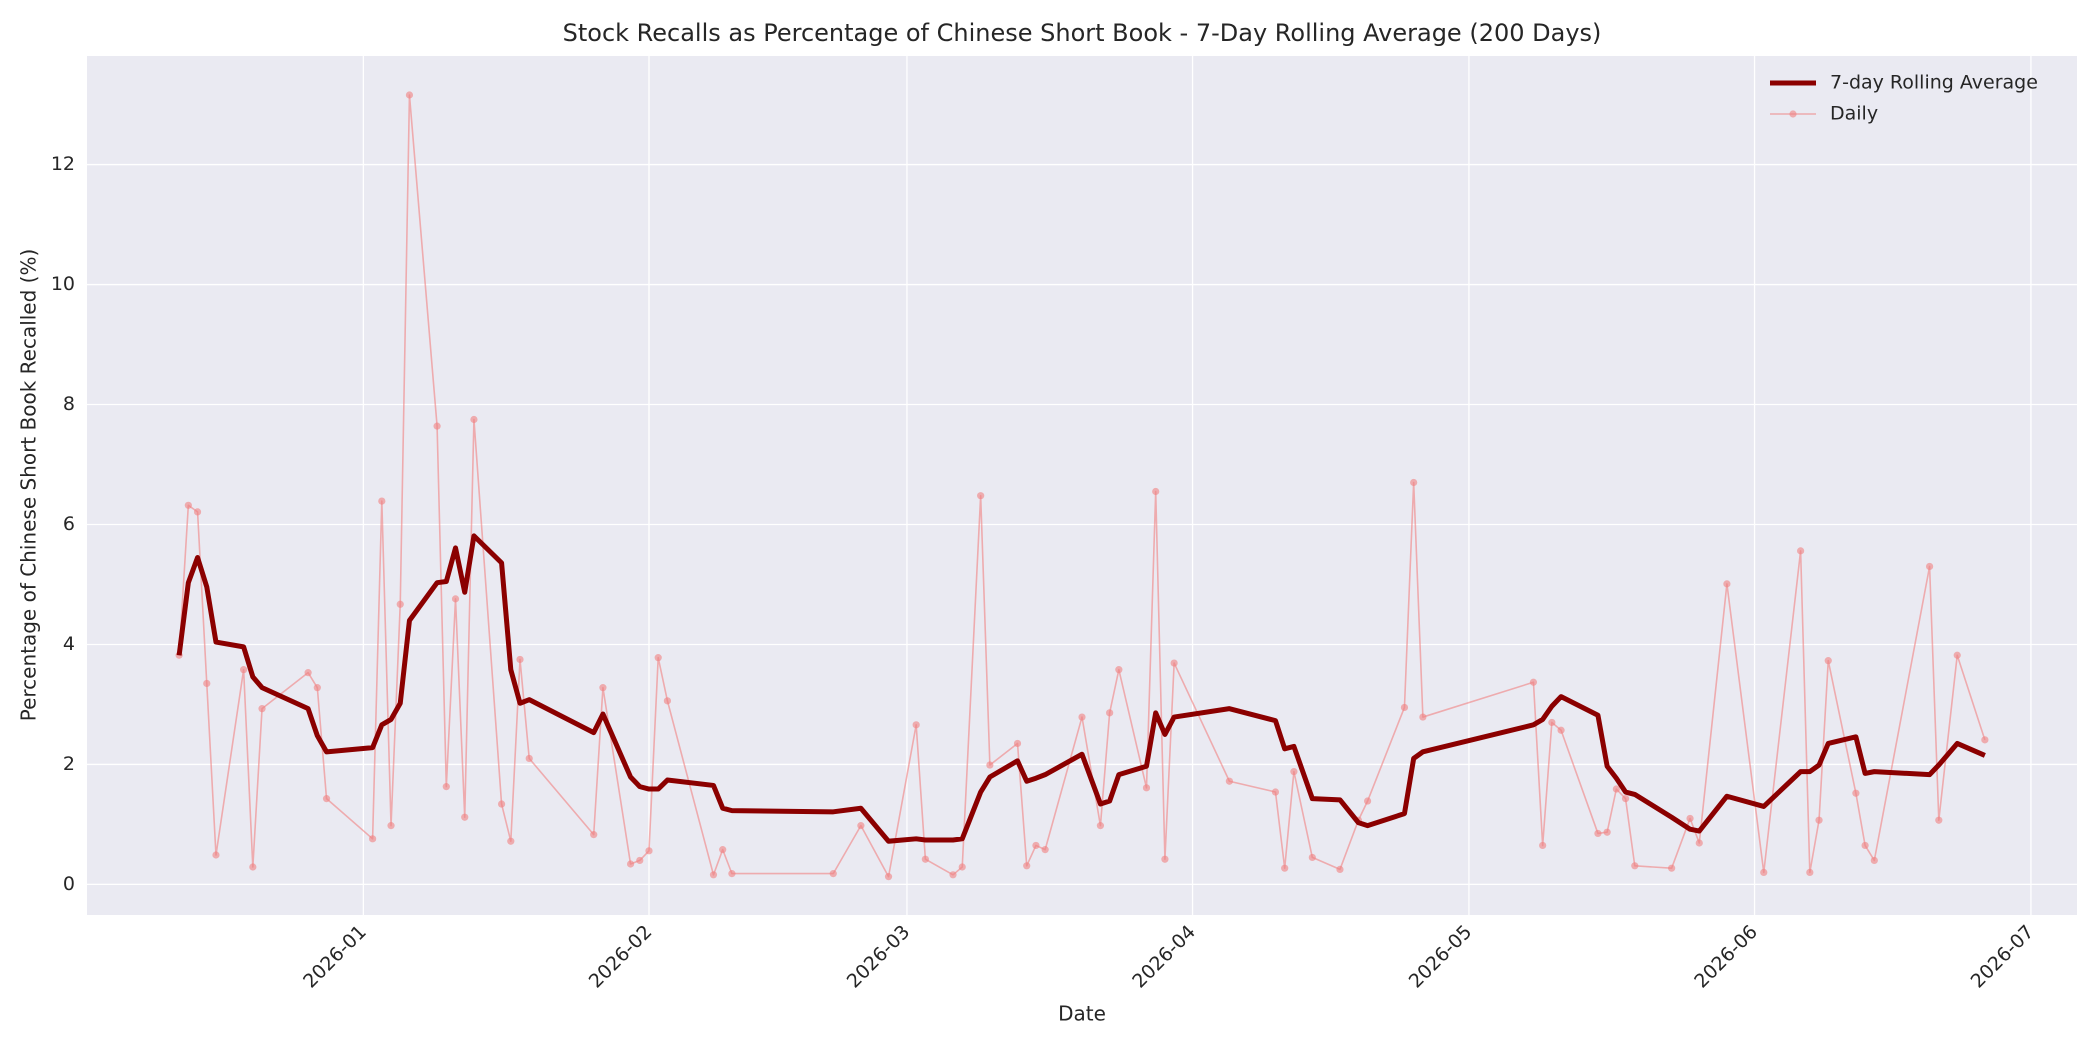 Image resolution: width=2100 pixels, height=1050 pixels. I want to click on legend-marker, so click(1793, 114).